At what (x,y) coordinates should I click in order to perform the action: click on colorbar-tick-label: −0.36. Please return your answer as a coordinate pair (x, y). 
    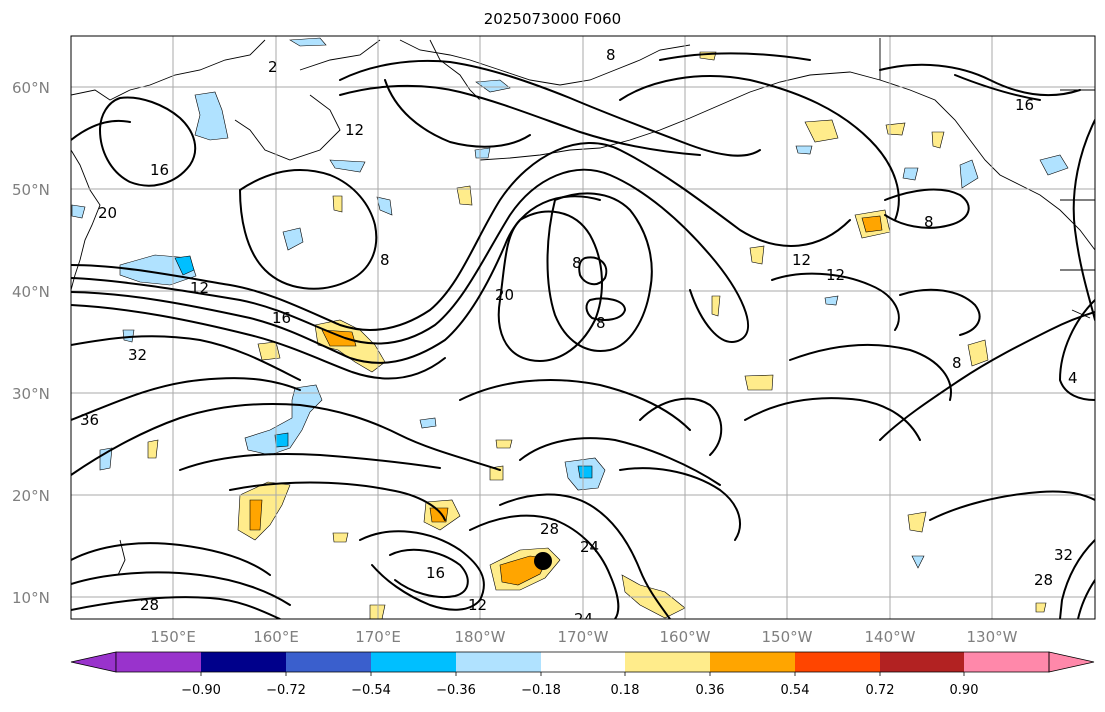
    Looking at the image, I should click on (456, 690).